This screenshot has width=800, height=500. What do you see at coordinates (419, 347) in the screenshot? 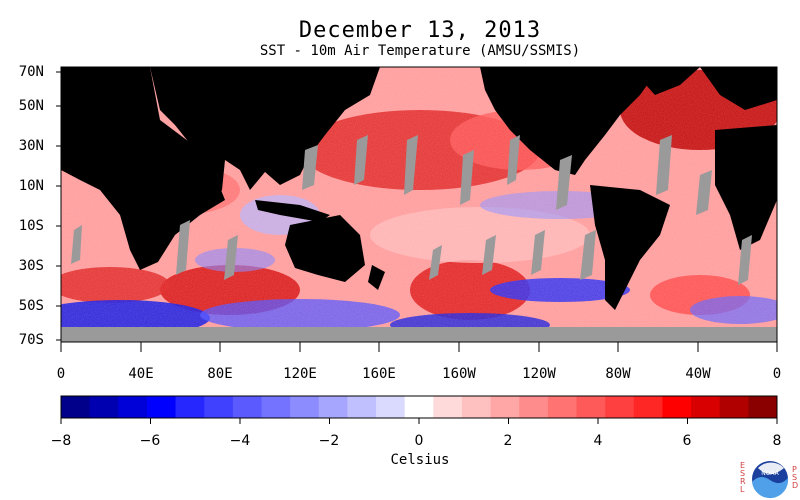
I see `lon-ticks` at bounding box center [419, 347].